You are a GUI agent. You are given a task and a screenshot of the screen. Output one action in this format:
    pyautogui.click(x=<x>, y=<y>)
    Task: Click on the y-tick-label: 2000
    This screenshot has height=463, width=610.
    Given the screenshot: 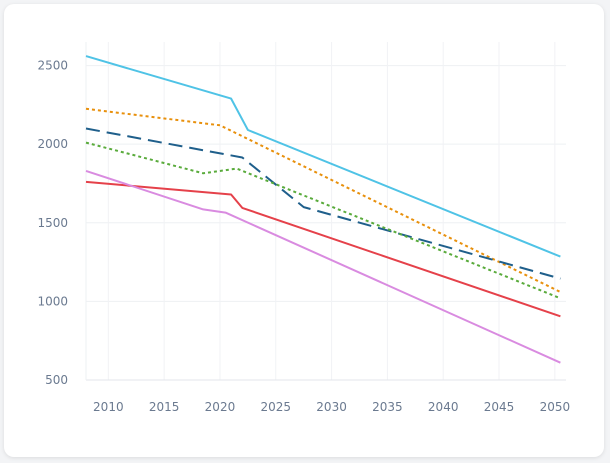 What is the action you would take?
    pyautogui.click(x=52, y=144)
    